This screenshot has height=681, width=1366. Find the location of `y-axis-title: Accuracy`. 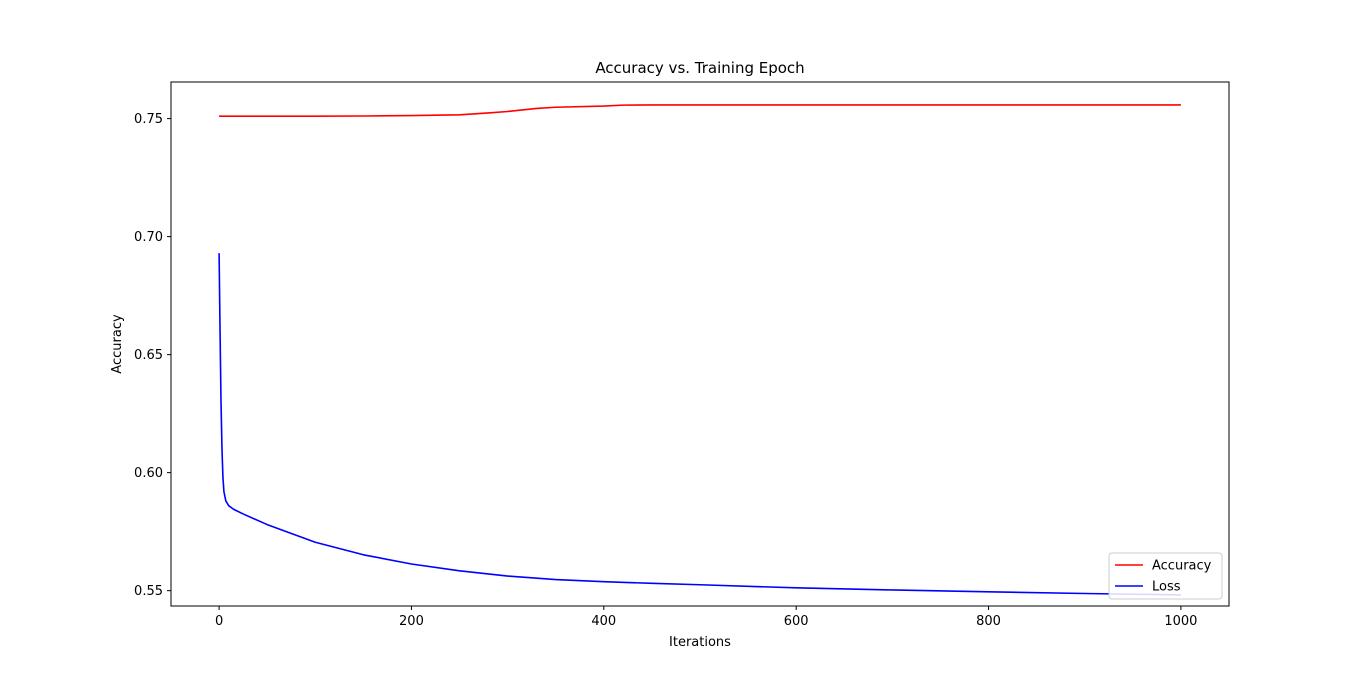

y-axis-title: Accuracy is located at coordinates (117, 344).